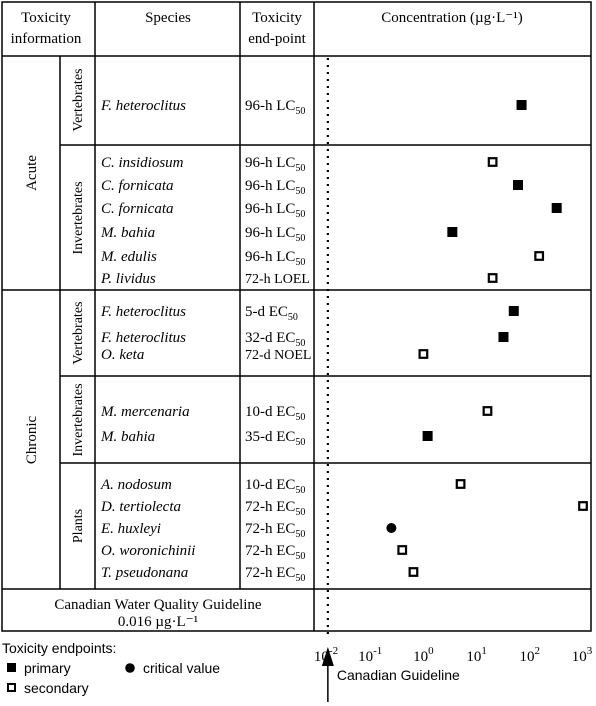 This screenshot has width=596, height=706. What do you see at coordinates (47, 668) in the screenshot?
I see `legend-primary-label: primary` at bounding box center [47, 668].